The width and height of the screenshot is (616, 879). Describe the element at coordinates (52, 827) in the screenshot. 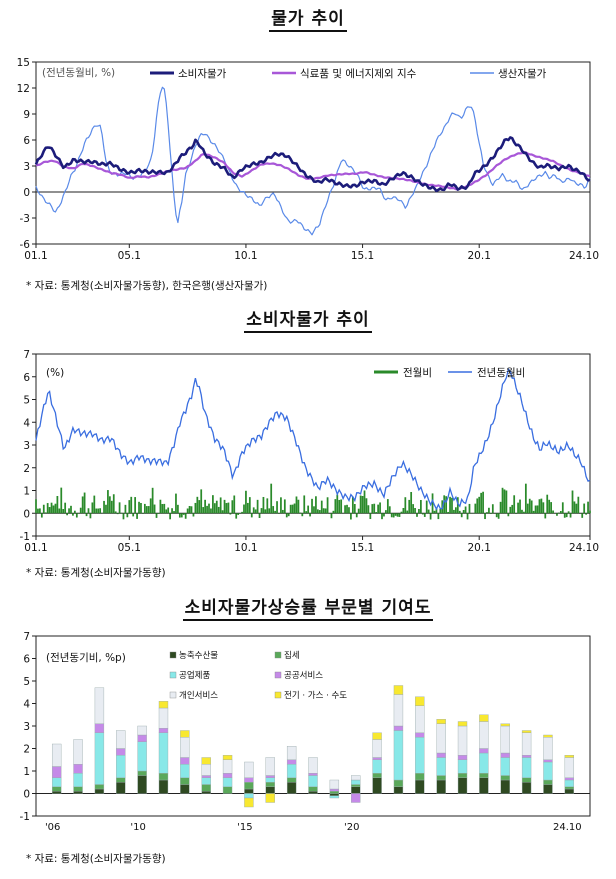

I see `chart3-xtick-label: '06` at that location.